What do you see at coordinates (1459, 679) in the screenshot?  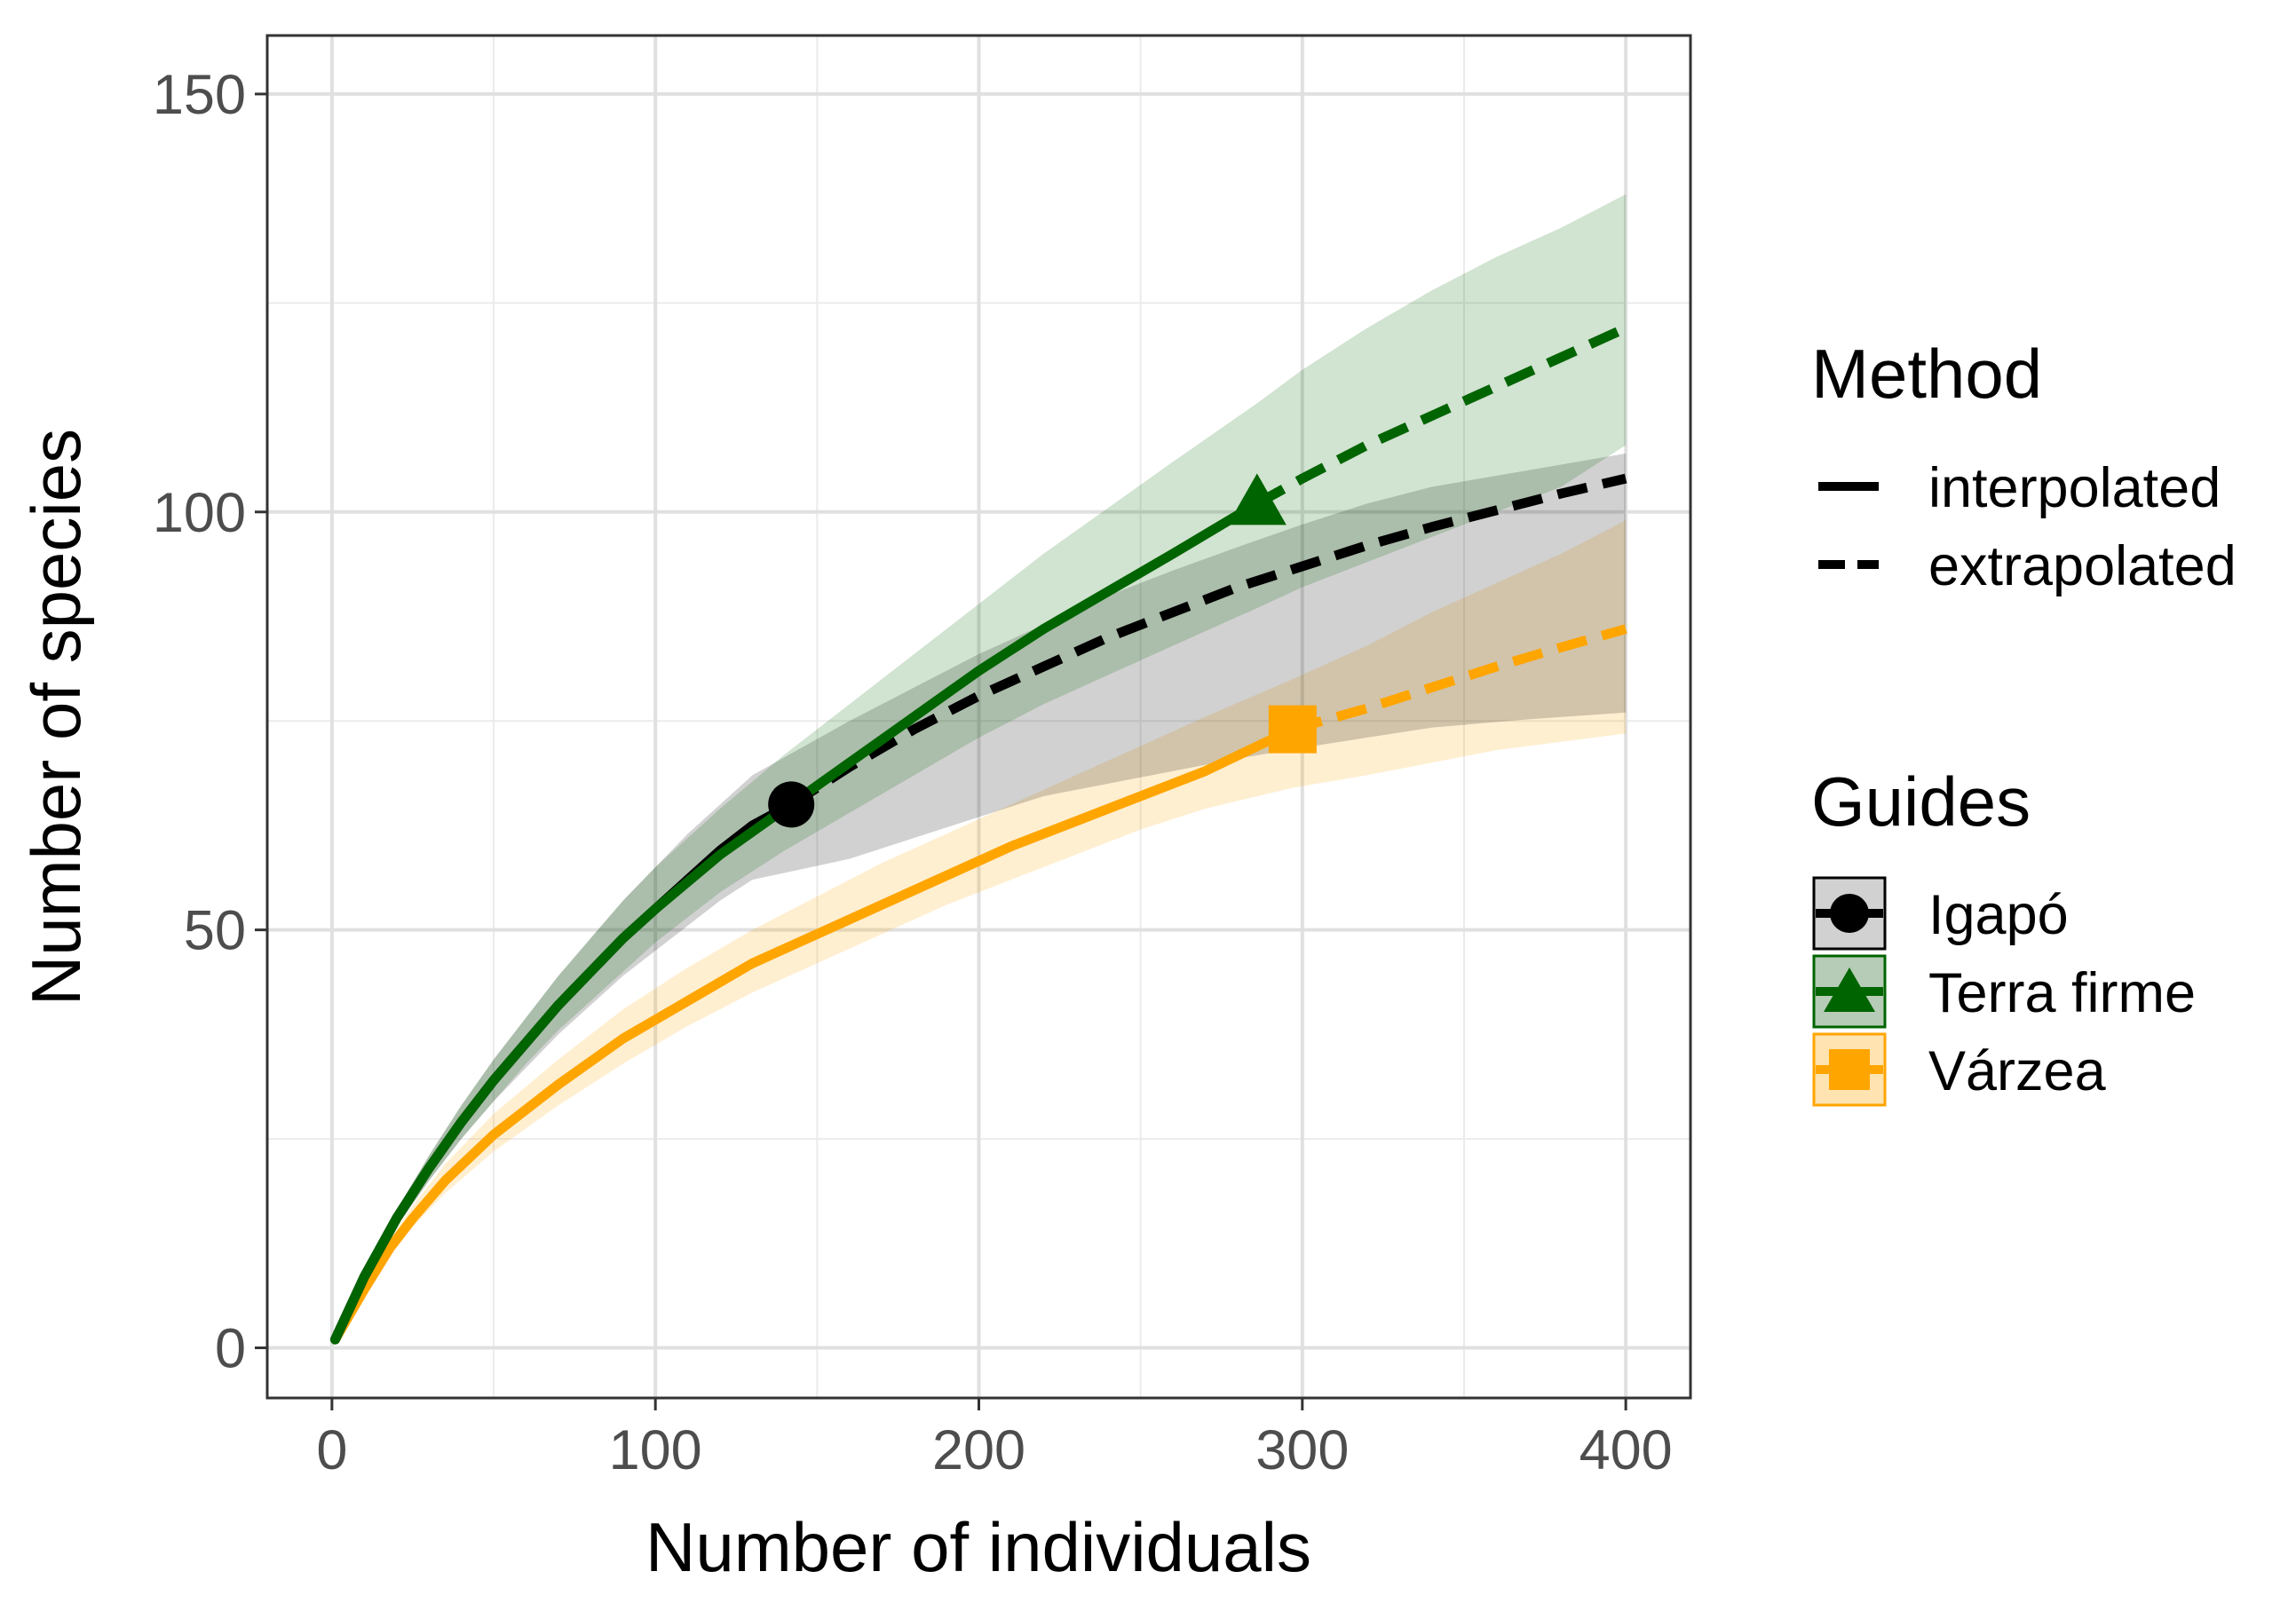 I see `varzea-extrapolated-line` at bounding box center [1459, 679].